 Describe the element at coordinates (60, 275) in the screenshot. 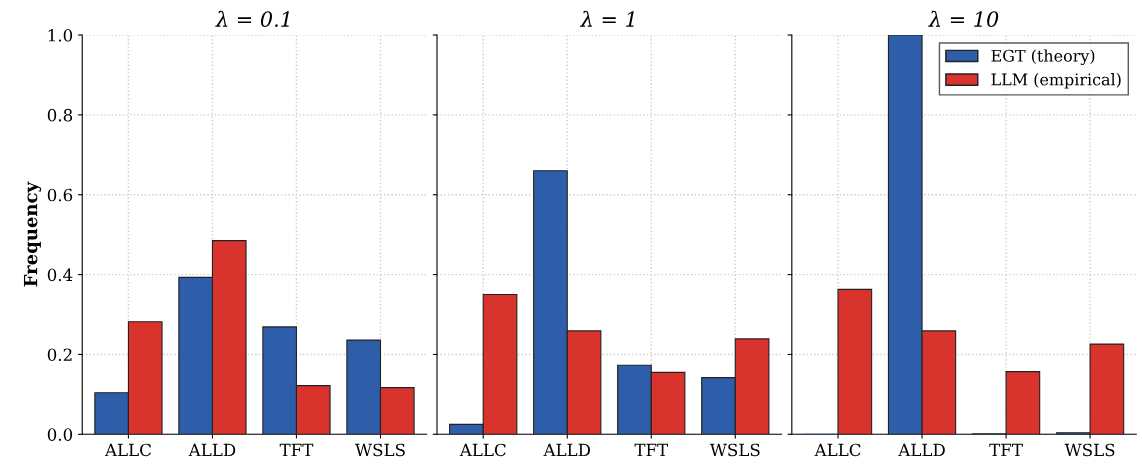

I see `y-tick-label: 0.4` at that location.